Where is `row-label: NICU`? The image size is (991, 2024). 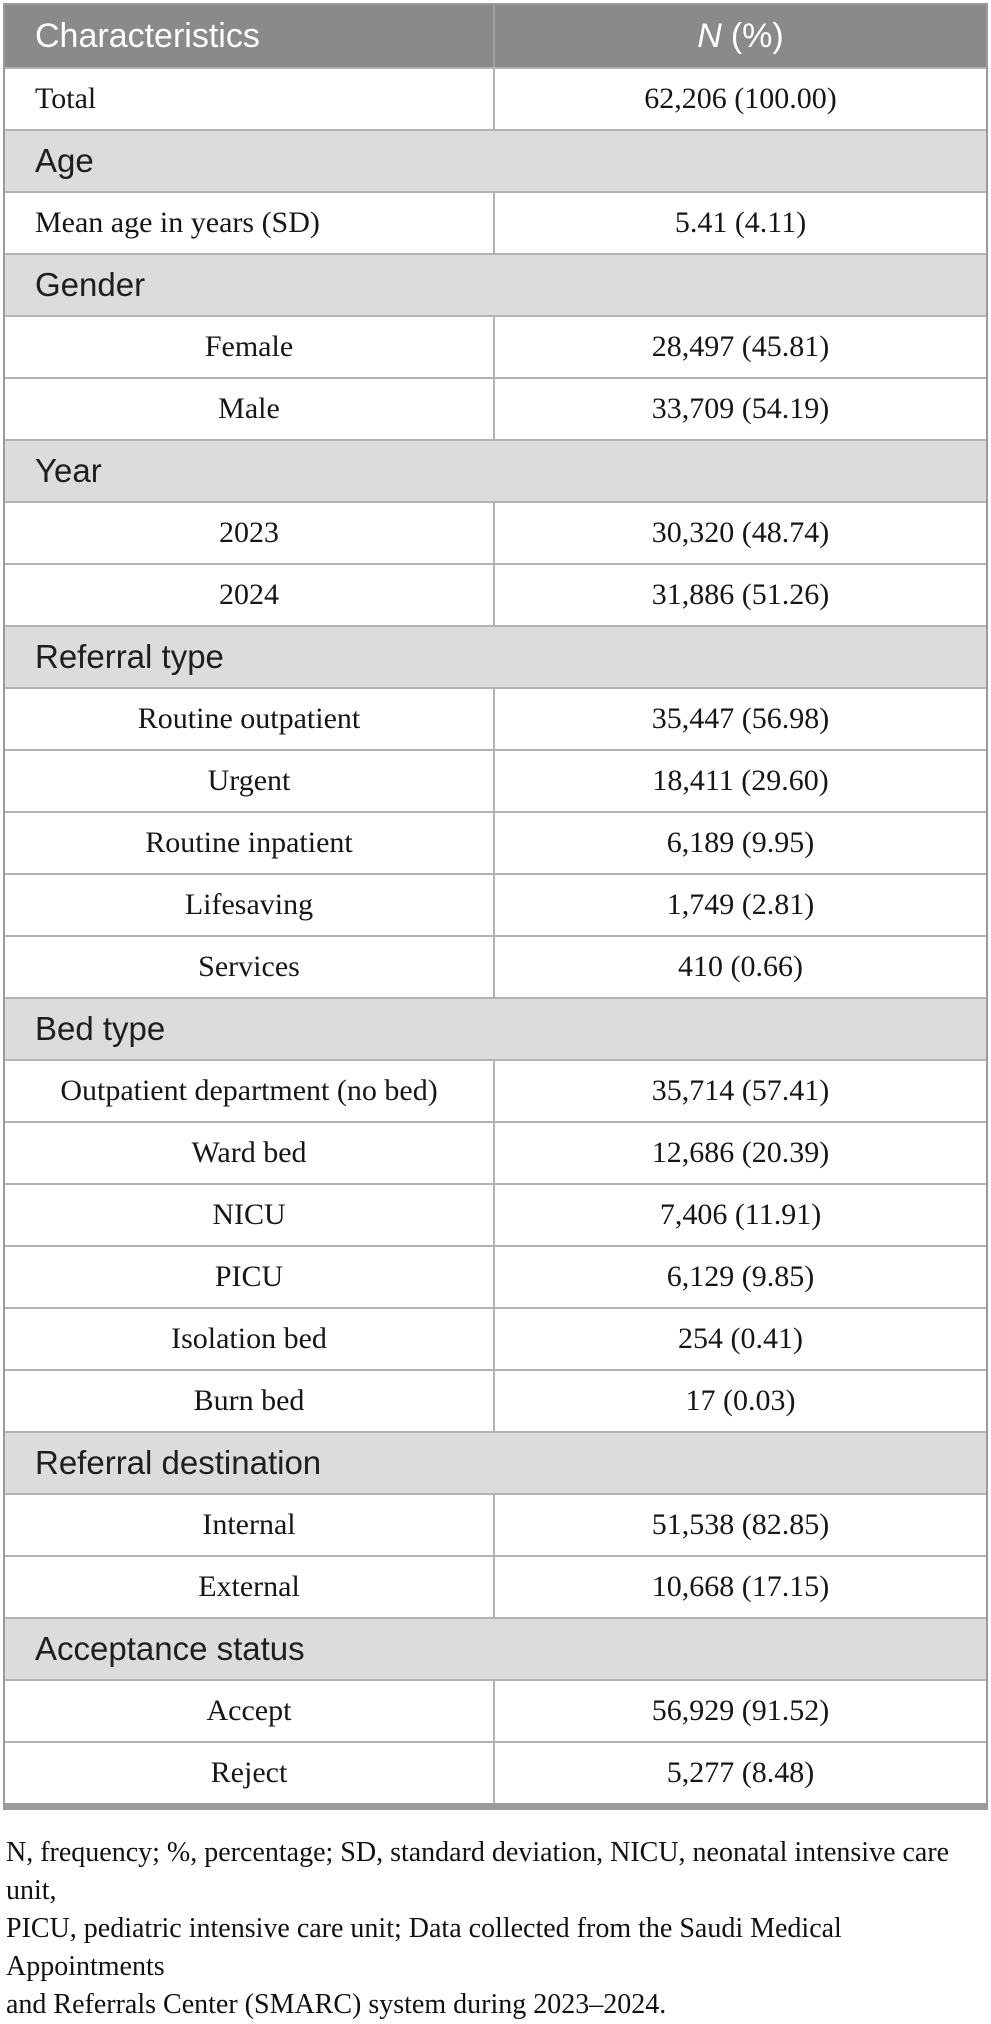
row-label: NICU is located at coordinates (249, 1214).